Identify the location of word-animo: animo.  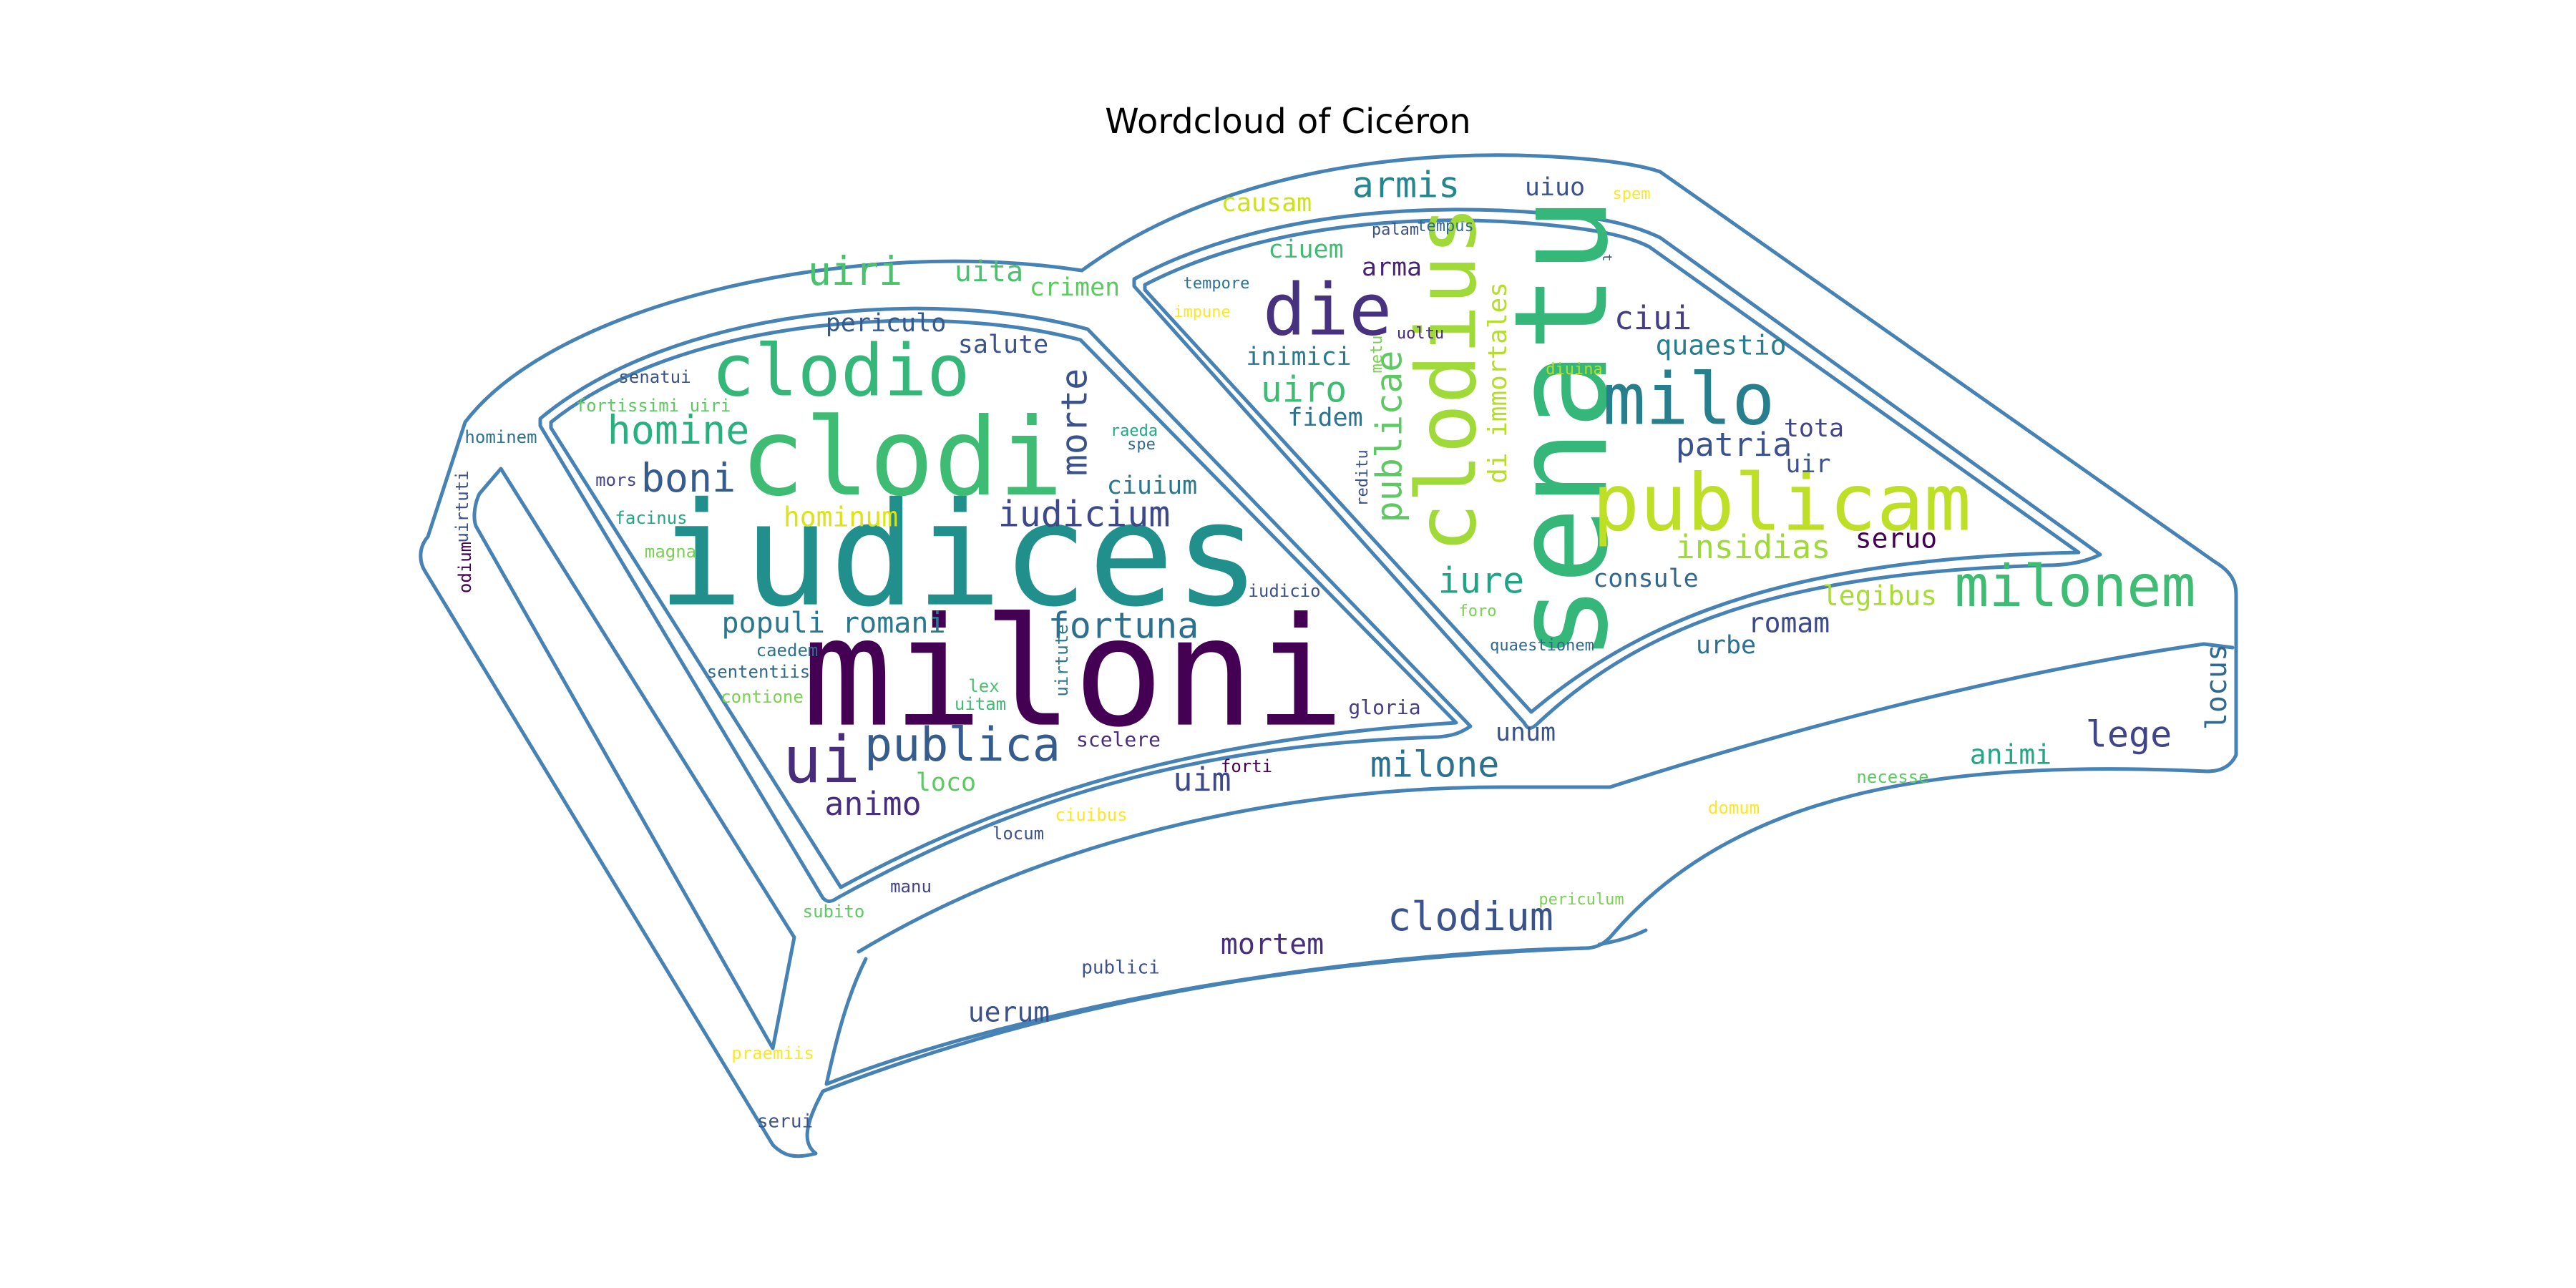
(872, 804).